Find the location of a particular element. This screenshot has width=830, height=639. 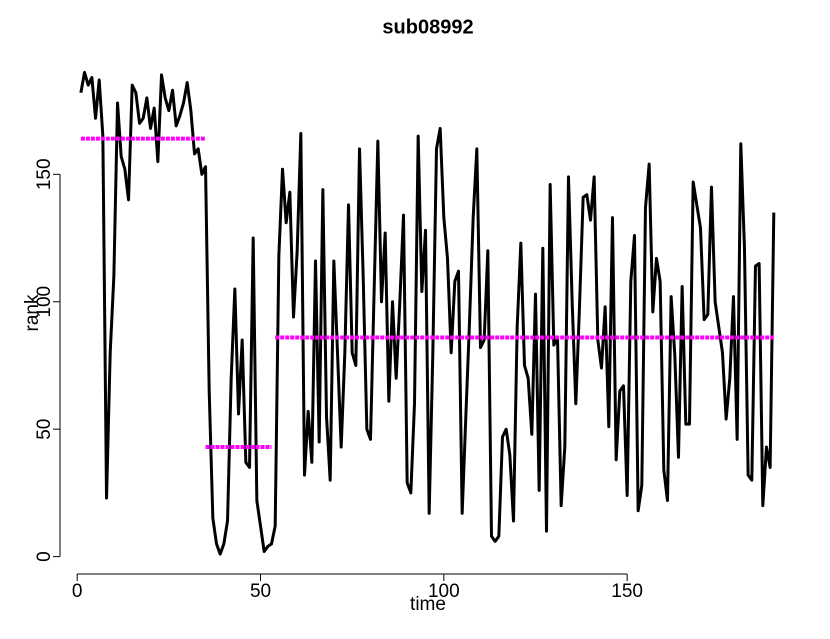

y-tick-label: 50 is located at coordinates (44, 429).